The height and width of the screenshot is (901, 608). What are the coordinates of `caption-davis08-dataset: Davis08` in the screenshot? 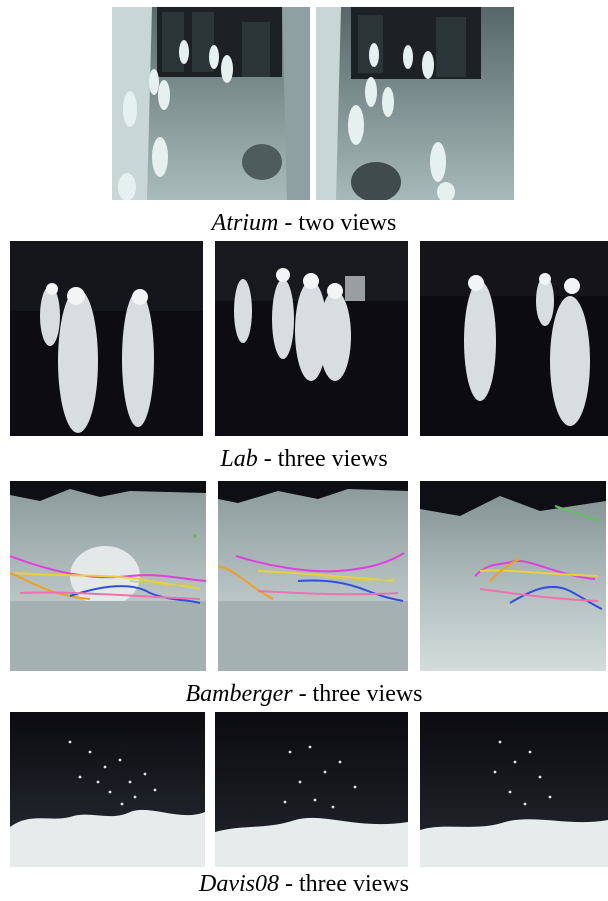 It's located at (239, 884).